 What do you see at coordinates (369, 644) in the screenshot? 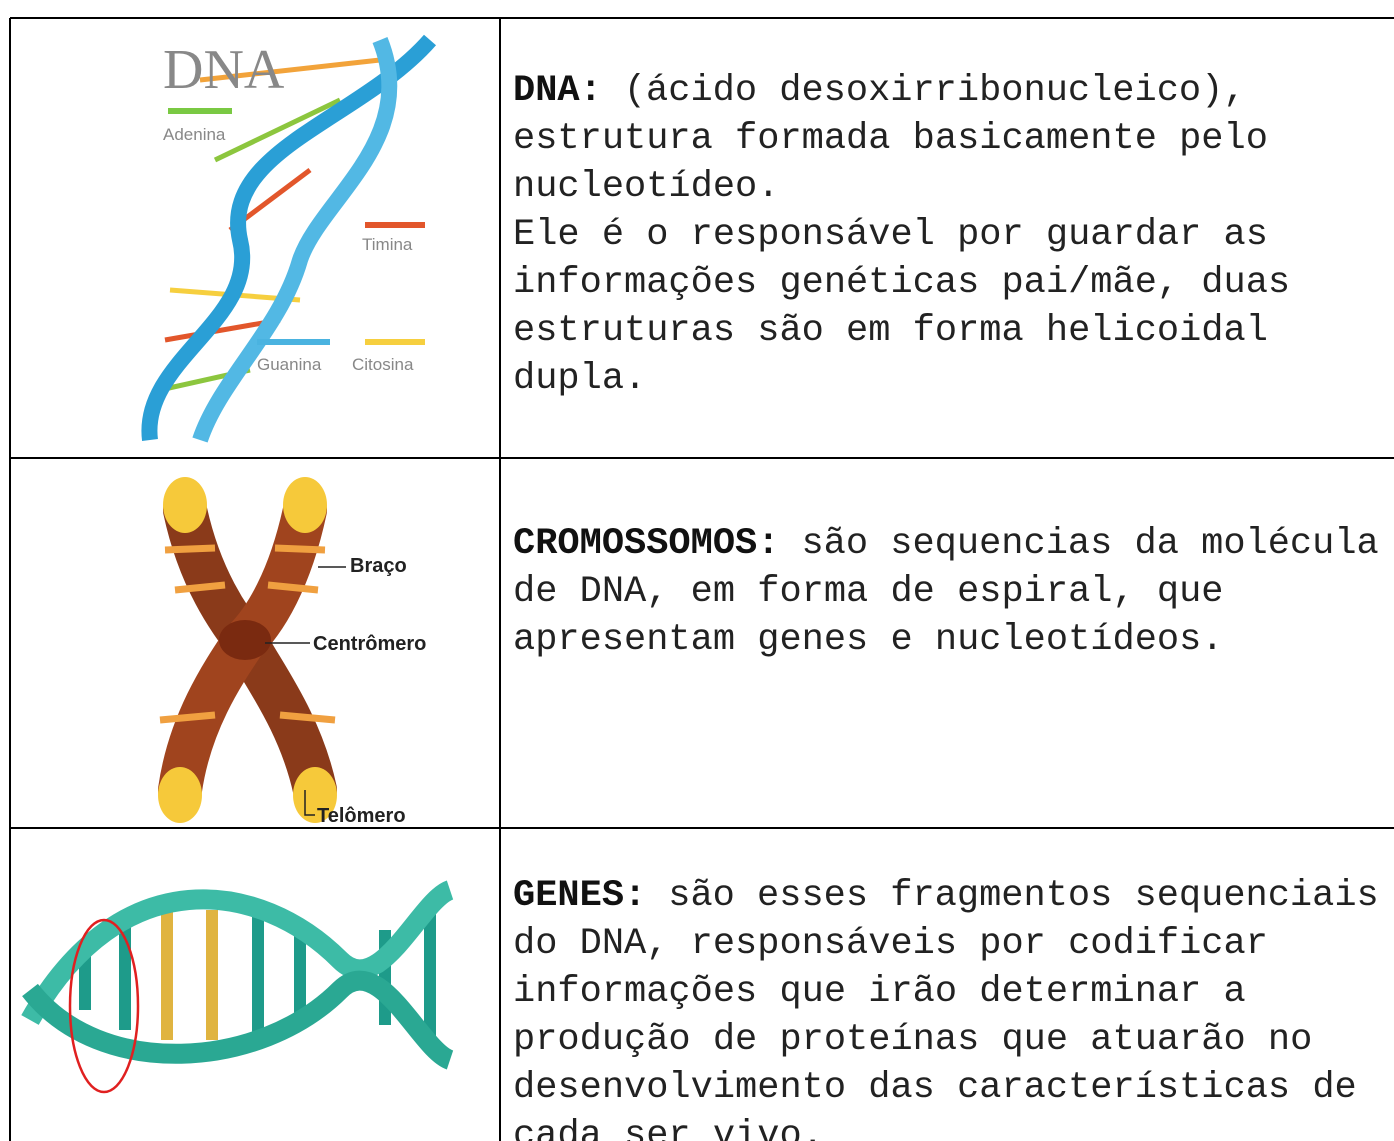
I see `image-label: Centrômero` at bounding box center [369, 644].